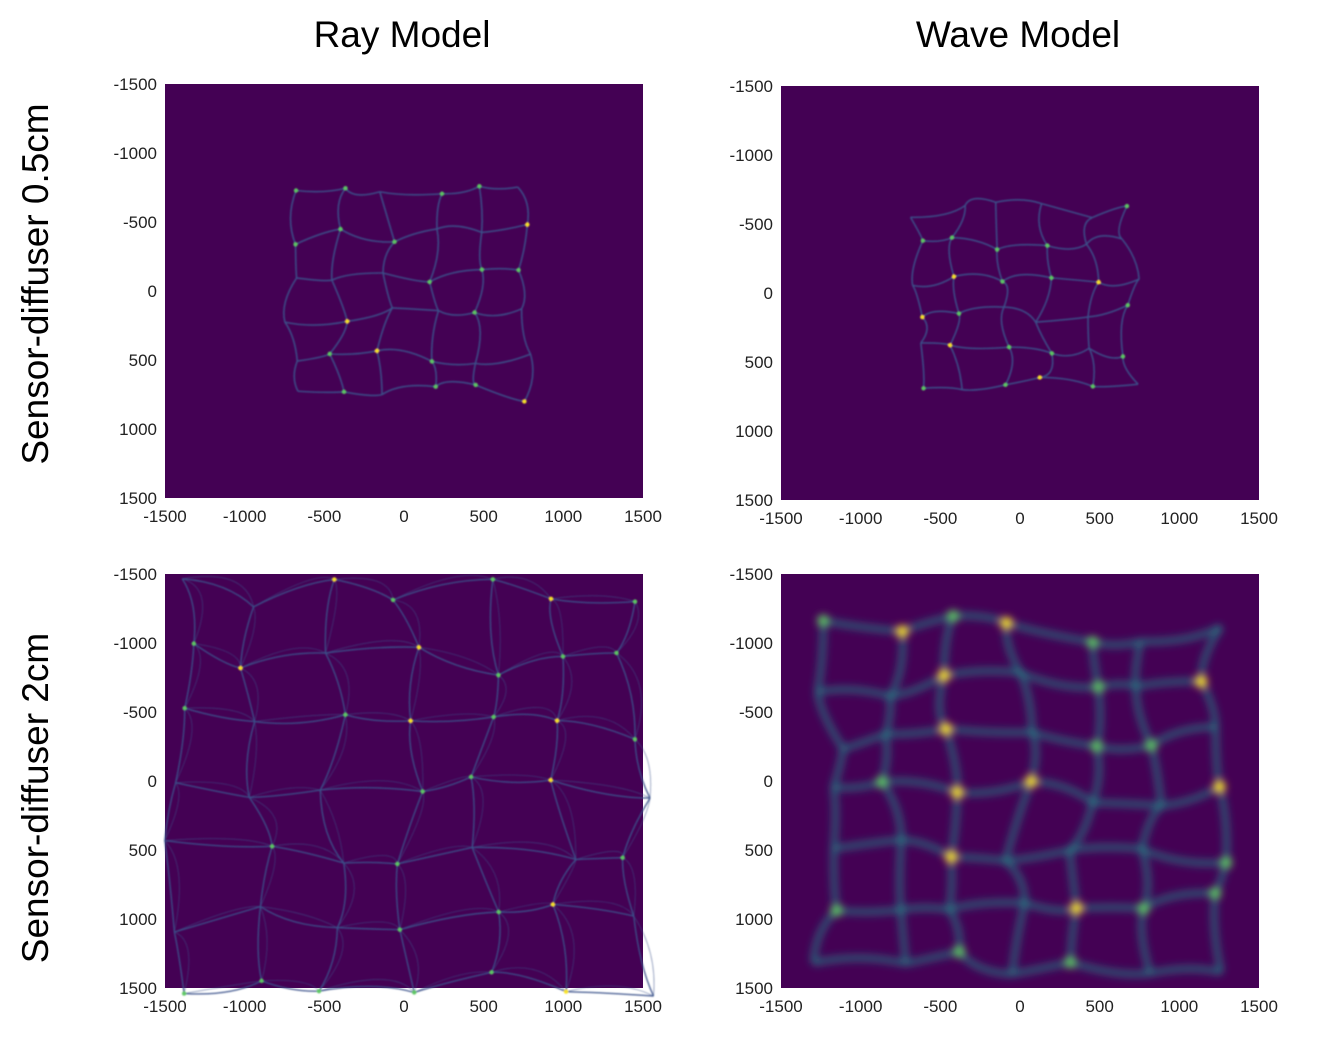 This screenshot has height=1044, width=1318. Describe the element at coordinates (36, 798) in the screenshot. I see `row-title-2cm: Sensor-diffuser 2cm` at that location.